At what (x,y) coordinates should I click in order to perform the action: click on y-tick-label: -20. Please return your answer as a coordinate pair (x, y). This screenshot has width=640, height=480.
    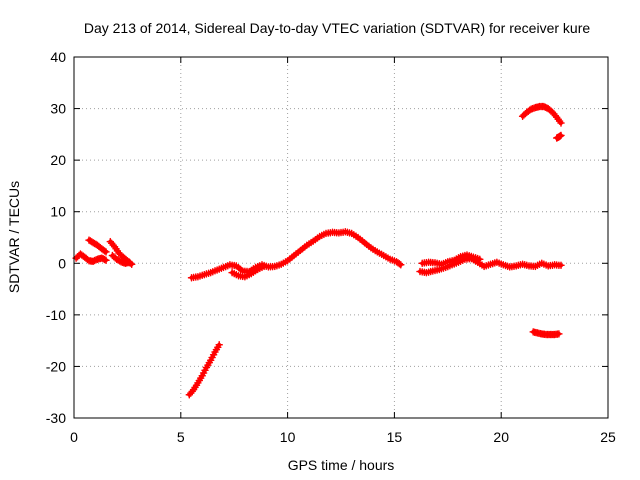
    Looking at the image, I should click on (56, 366).